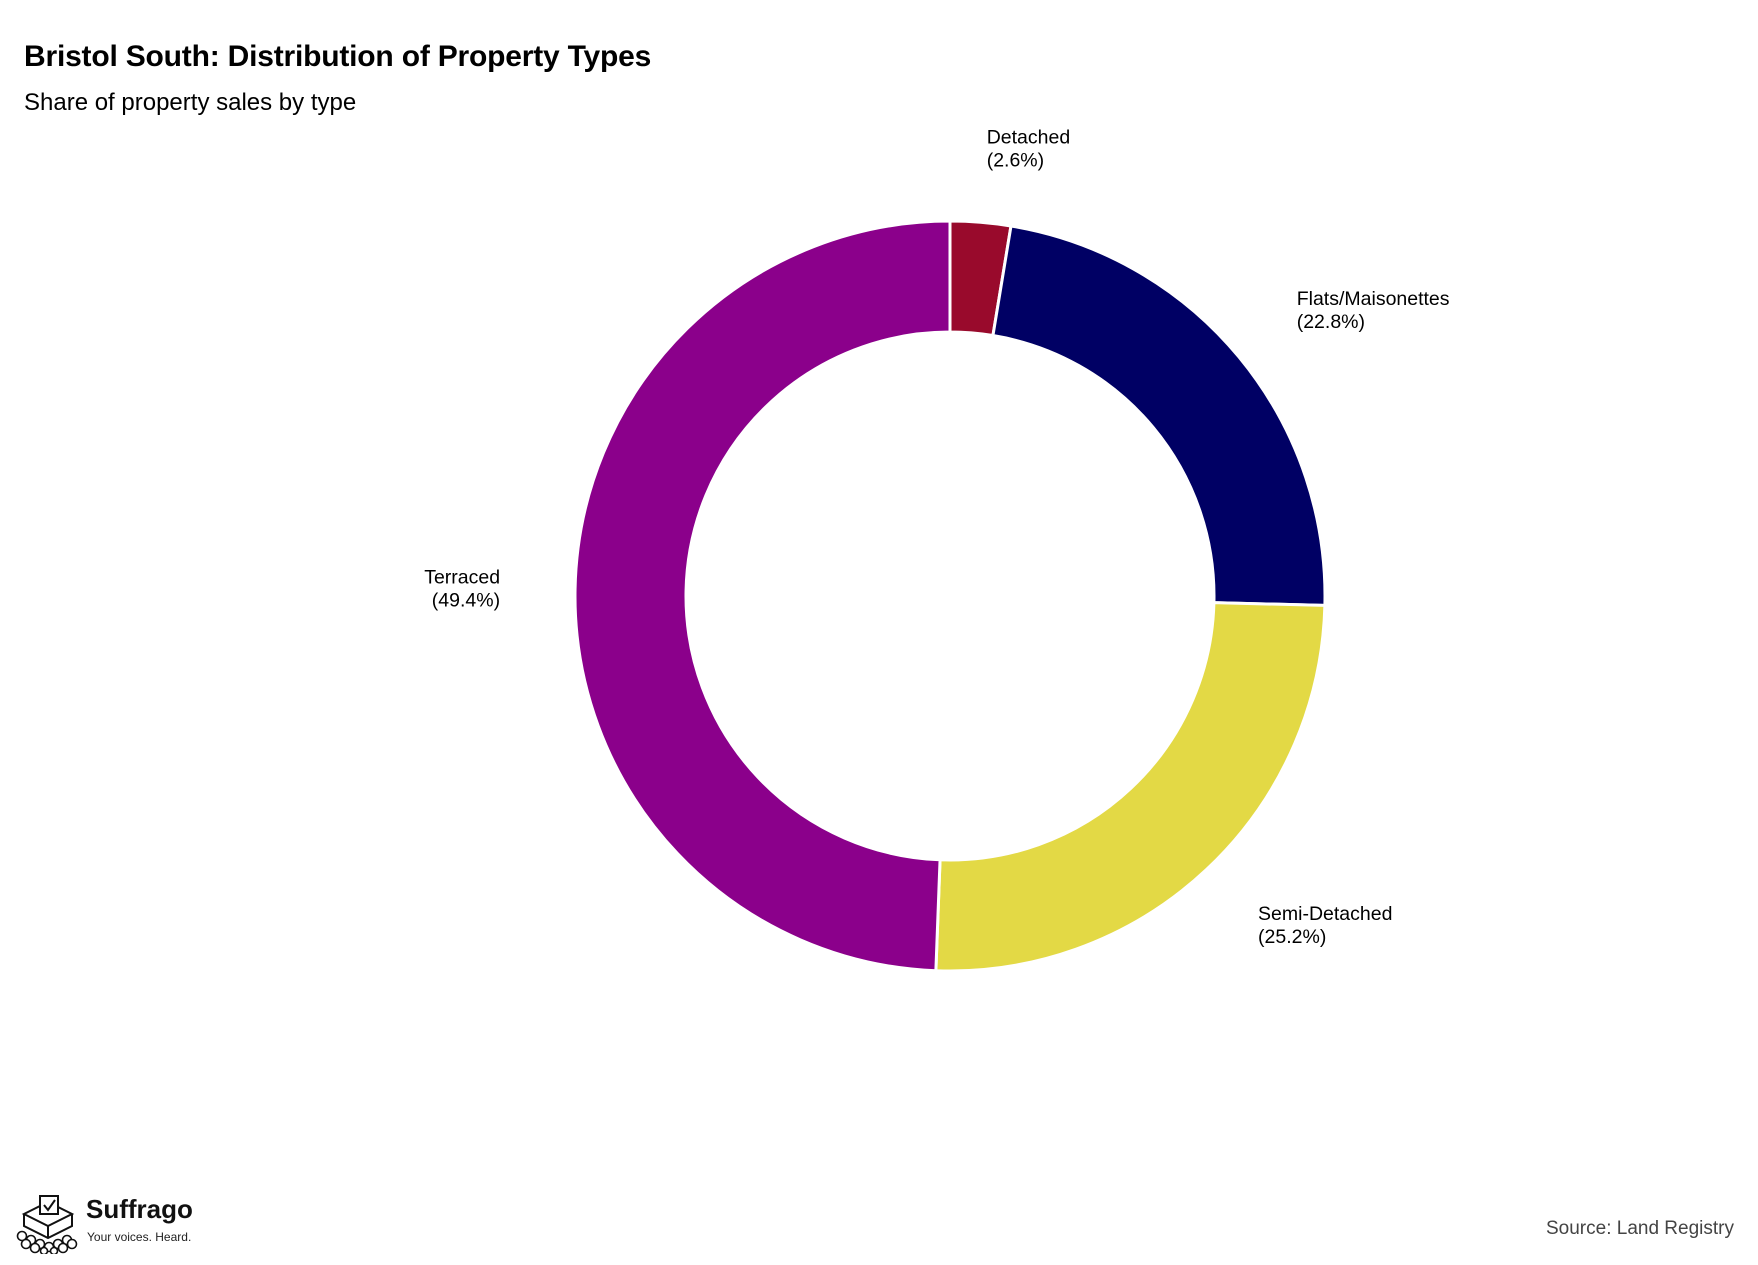  I want to click on slice-label-flats-maisonettes: Flats/Maisonettes (22.8%), so click(1373, 310).